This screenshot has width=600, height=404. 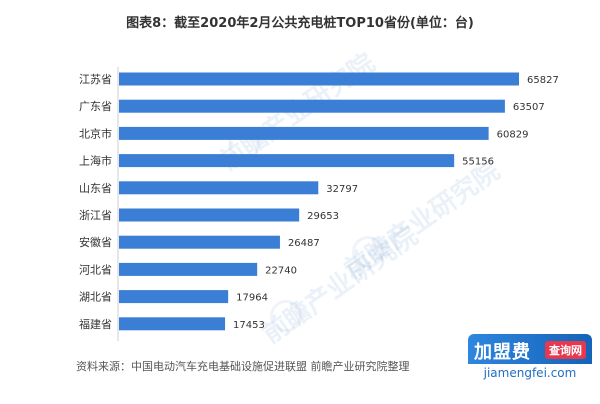 What do you see at coordinates (249, 325) in the screenshot?
I see `value-label: 17453` at bounding box center [249, 325].